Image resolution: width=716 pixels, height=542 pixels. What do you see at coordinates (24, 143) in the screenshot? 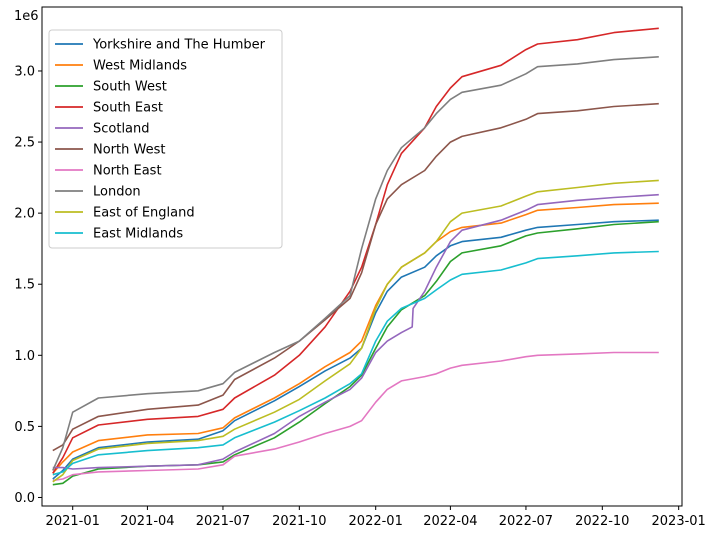
I see `y-tick-label: 2.5` at bounding box center [24, 143].